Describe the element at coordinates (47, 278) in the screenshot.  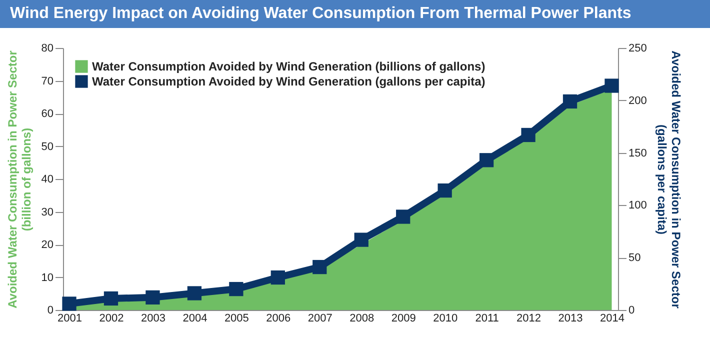
I see `y-tick-label: 10` at that location.